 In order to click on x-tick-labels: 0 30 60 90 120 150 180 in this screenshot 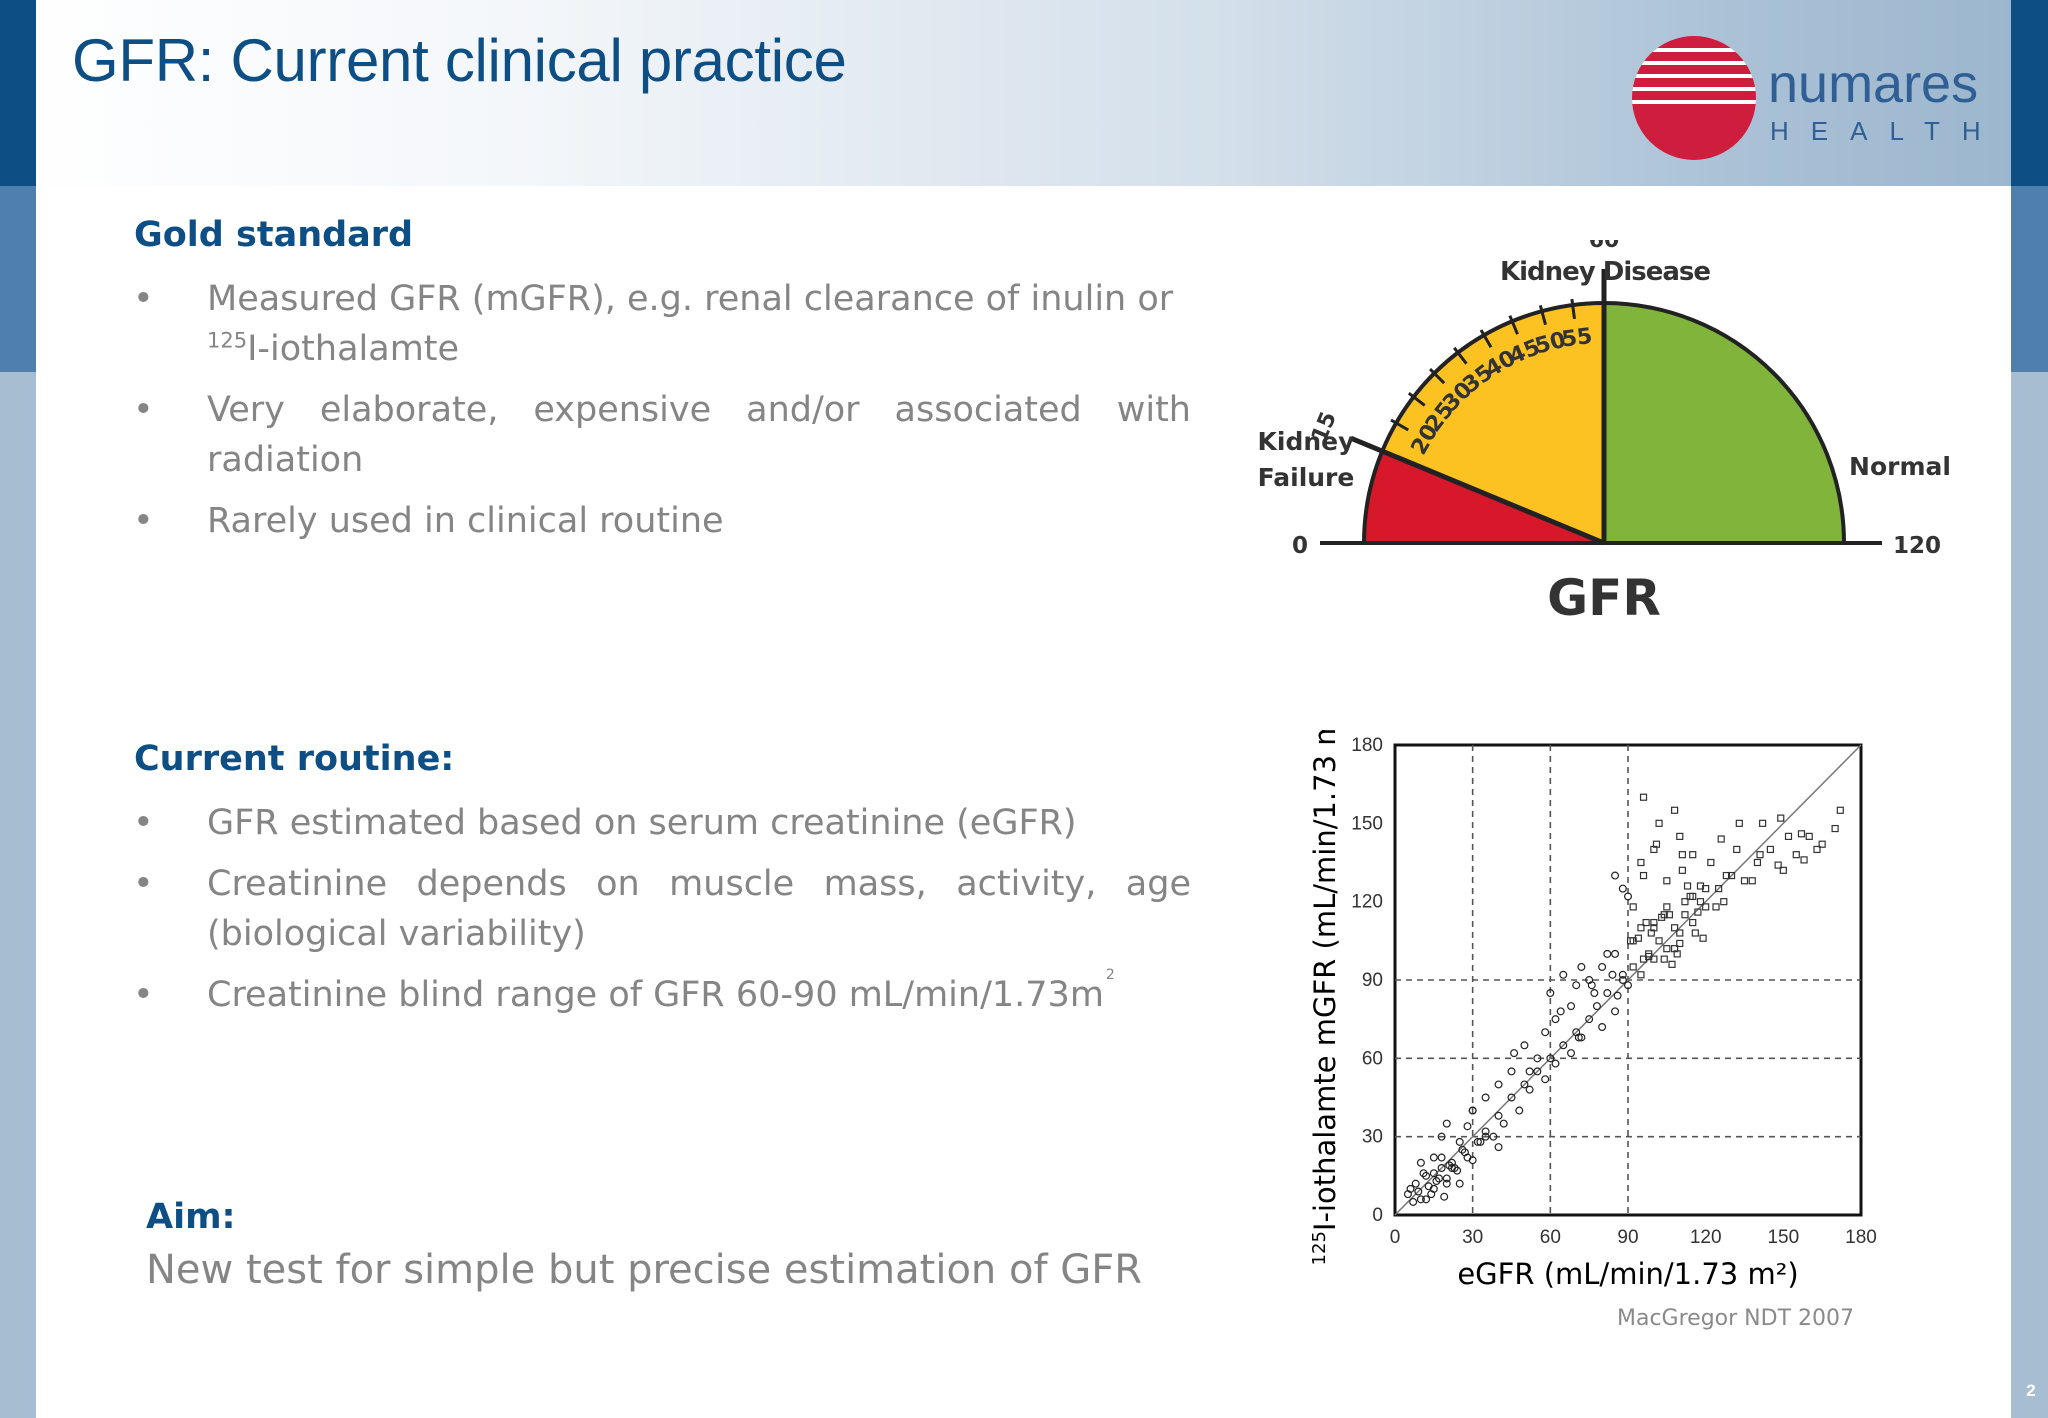, I will do `click(1633, 1237)`.